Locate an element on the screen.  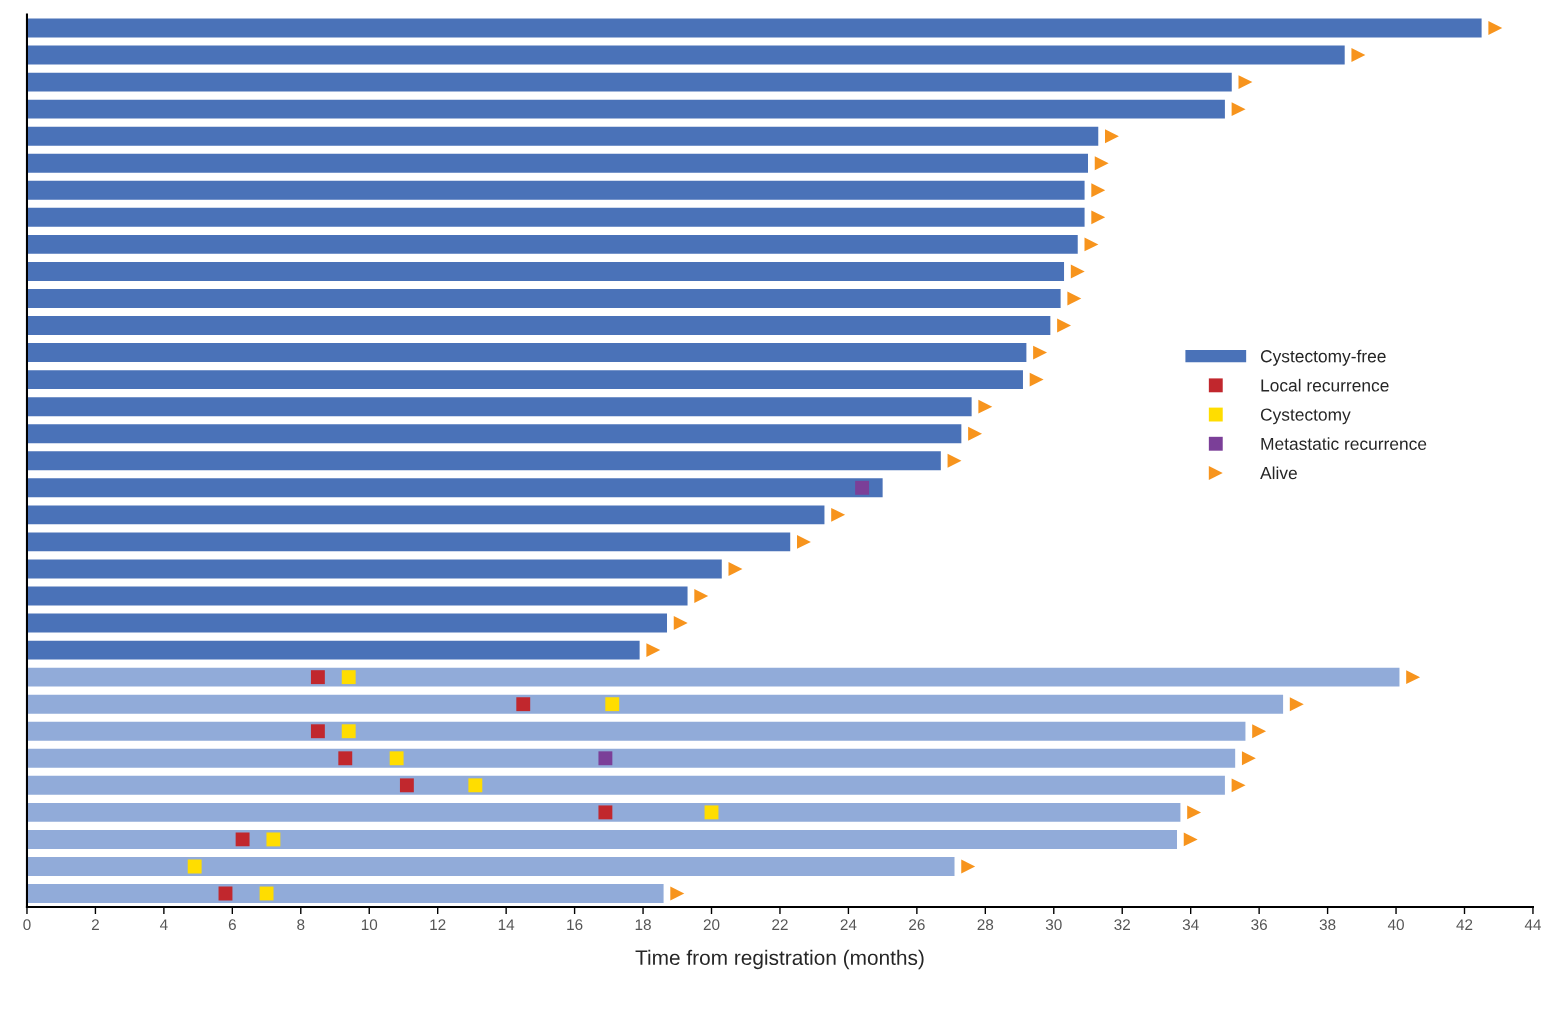
x-tick-label: 42 is located at coordinates (1464, 924).